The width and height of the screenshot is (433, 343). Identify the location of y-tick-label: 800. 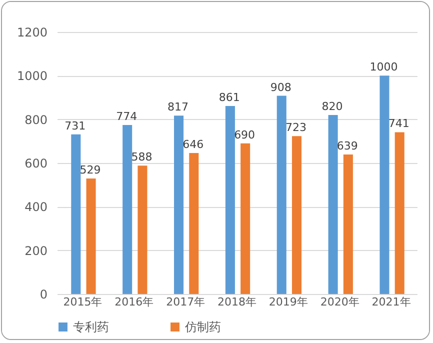
(36, 119).